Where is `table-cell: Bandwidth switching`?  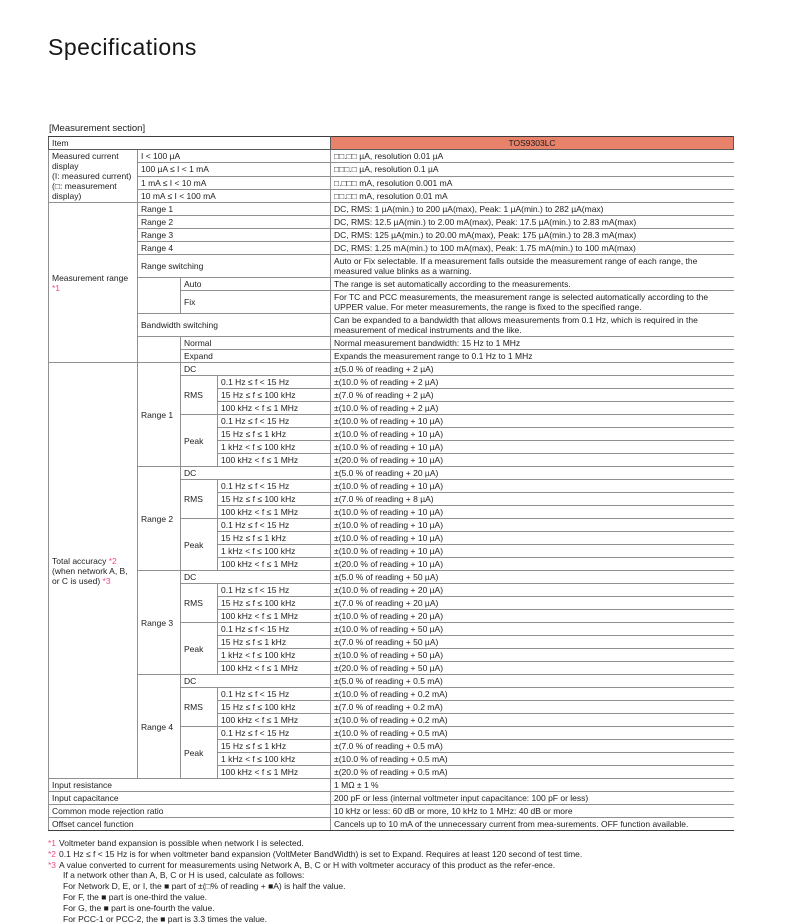
table-cell: Bandwidth switching is located at coordinates (234, 325).